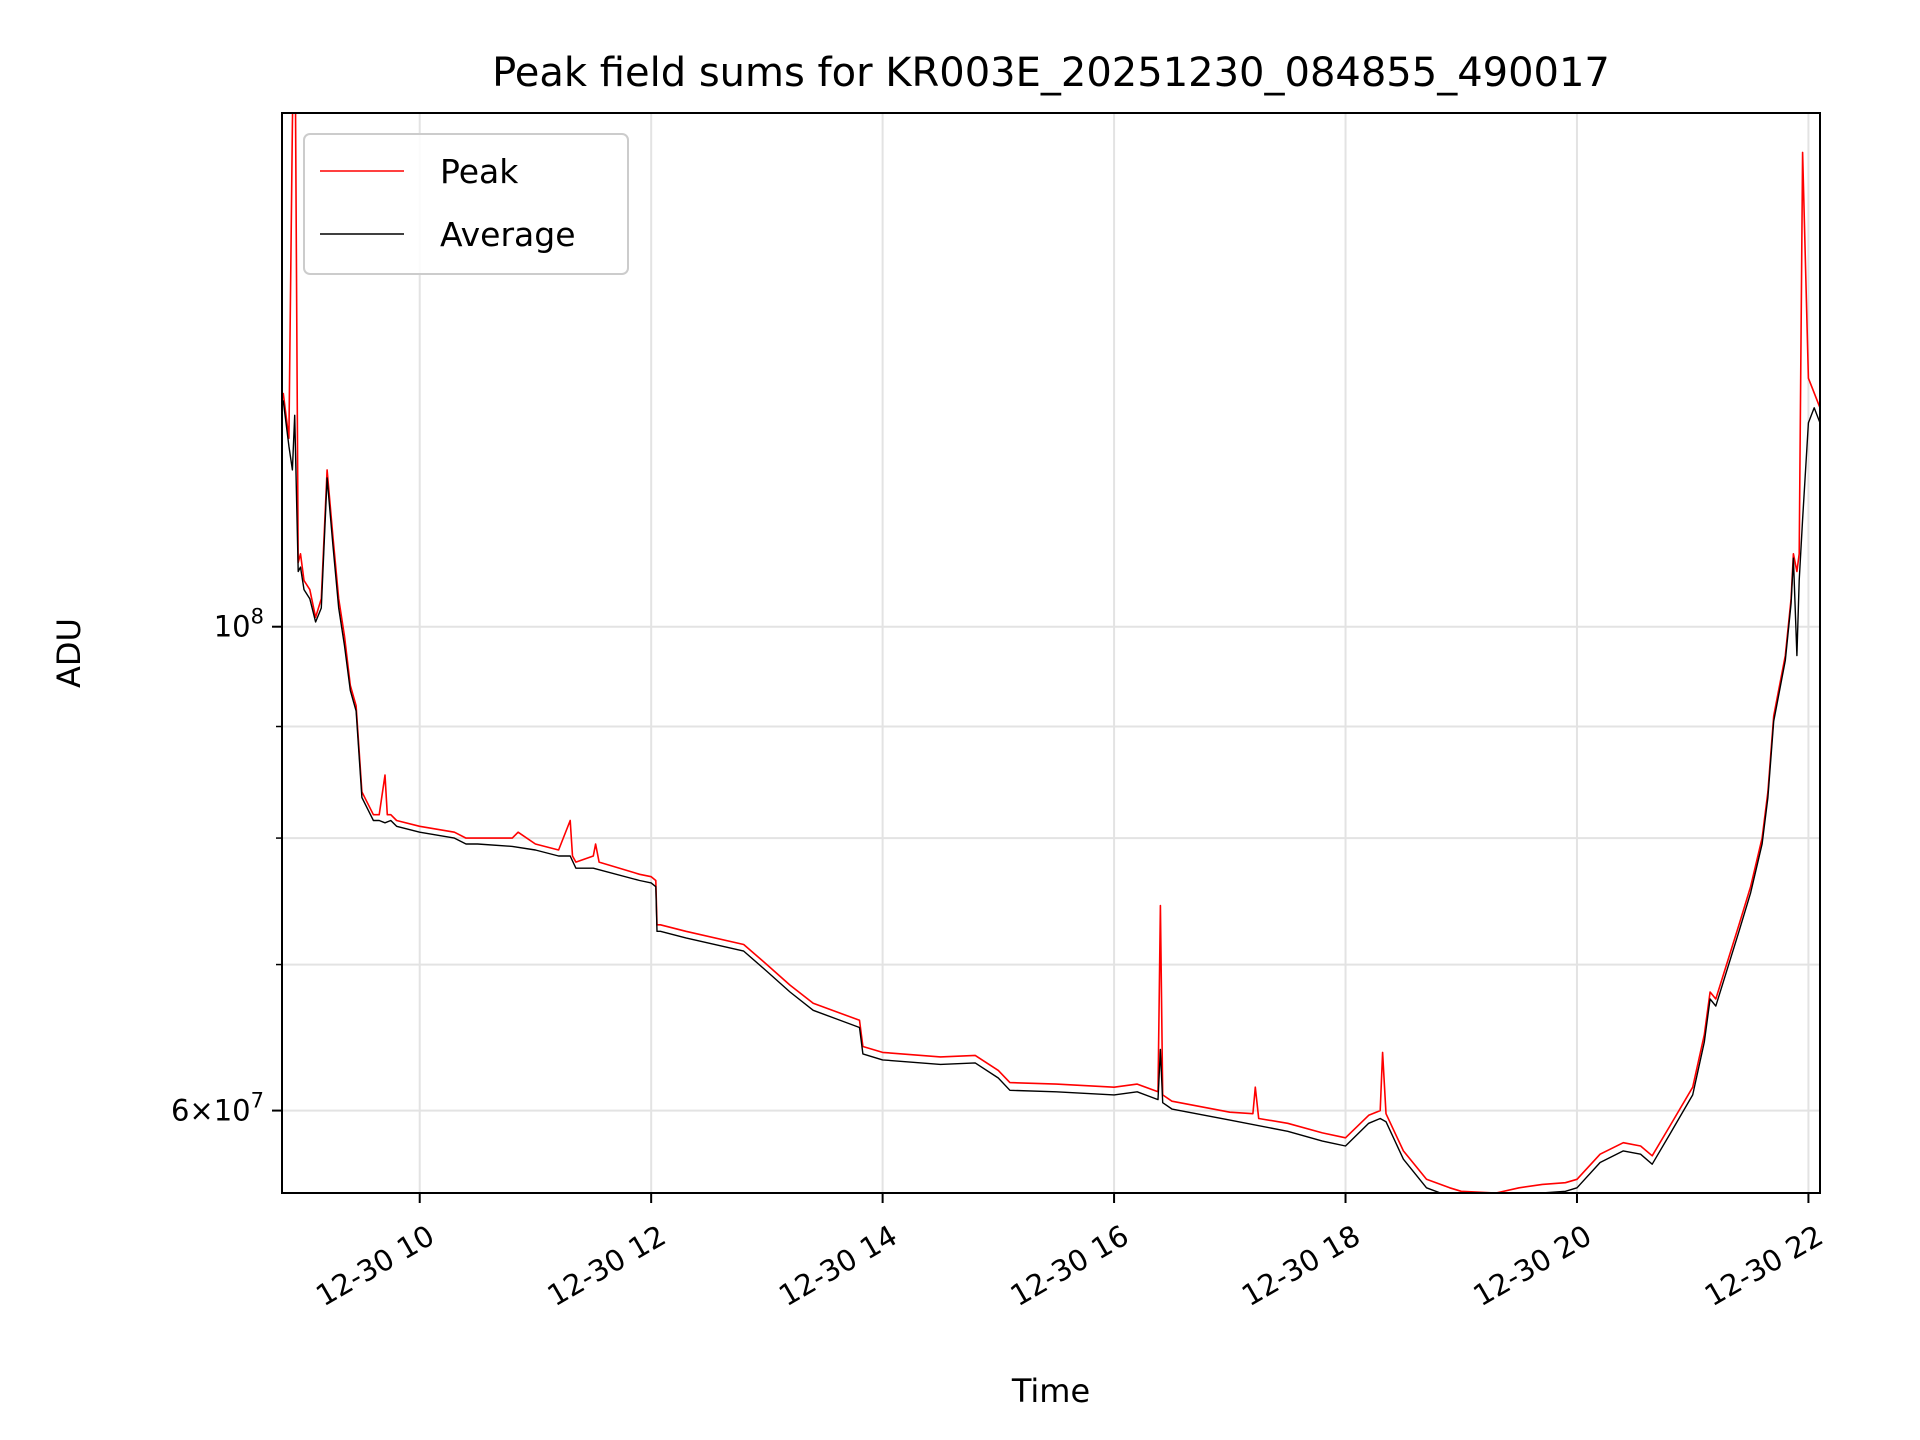 Image resolution: width=1920 pixels, height=1440 pixels. I want to click on legend-label-peak: Peak, so click(479, 171).